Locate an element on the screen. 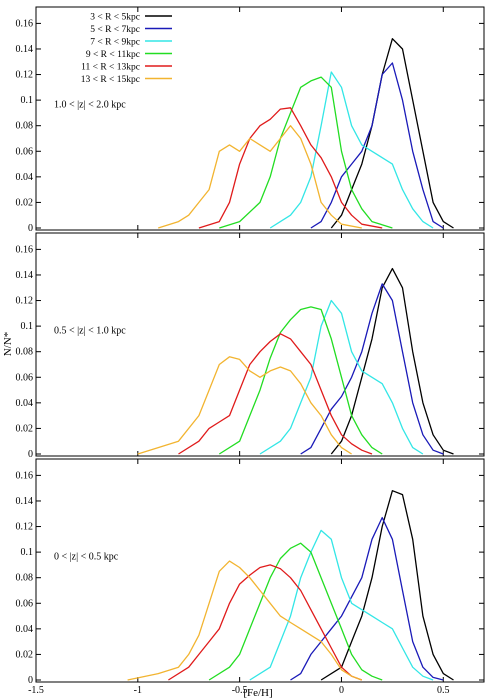 This screenshot has width=491, height=699. panel-2-label: 0.5 < |z| < 1.0 kpc is located at coordinates (90, 331).